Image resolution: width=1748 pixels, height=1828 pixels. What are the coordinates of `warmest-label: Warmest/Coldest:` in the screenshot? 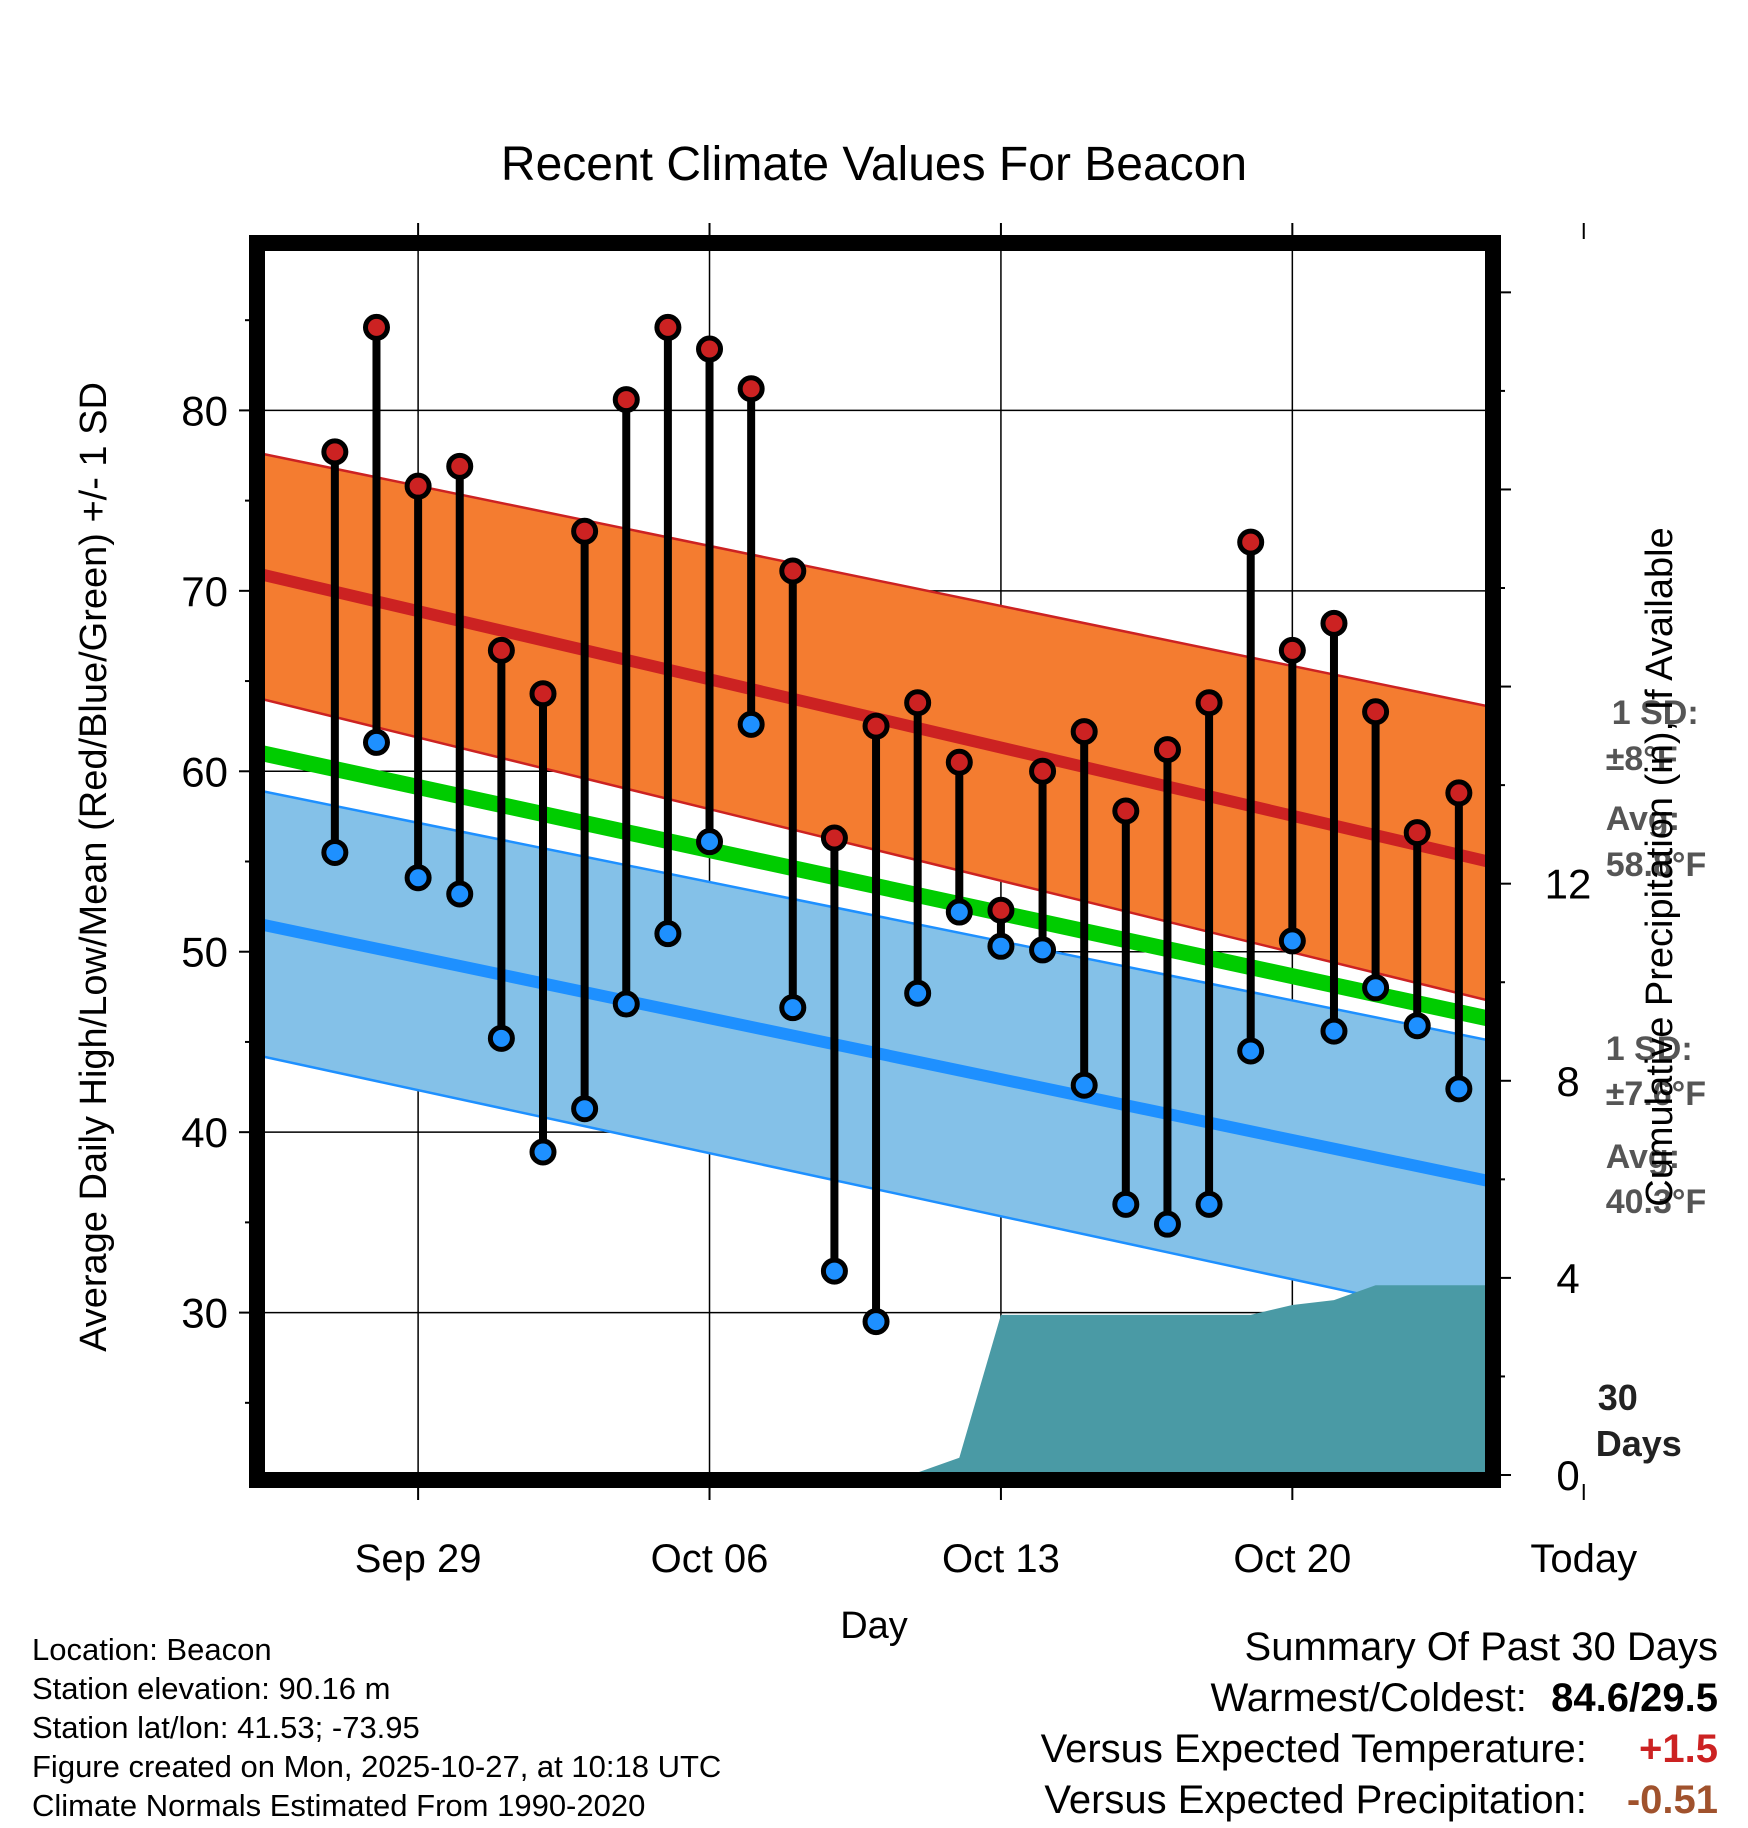 It's located at (1368, 1698).